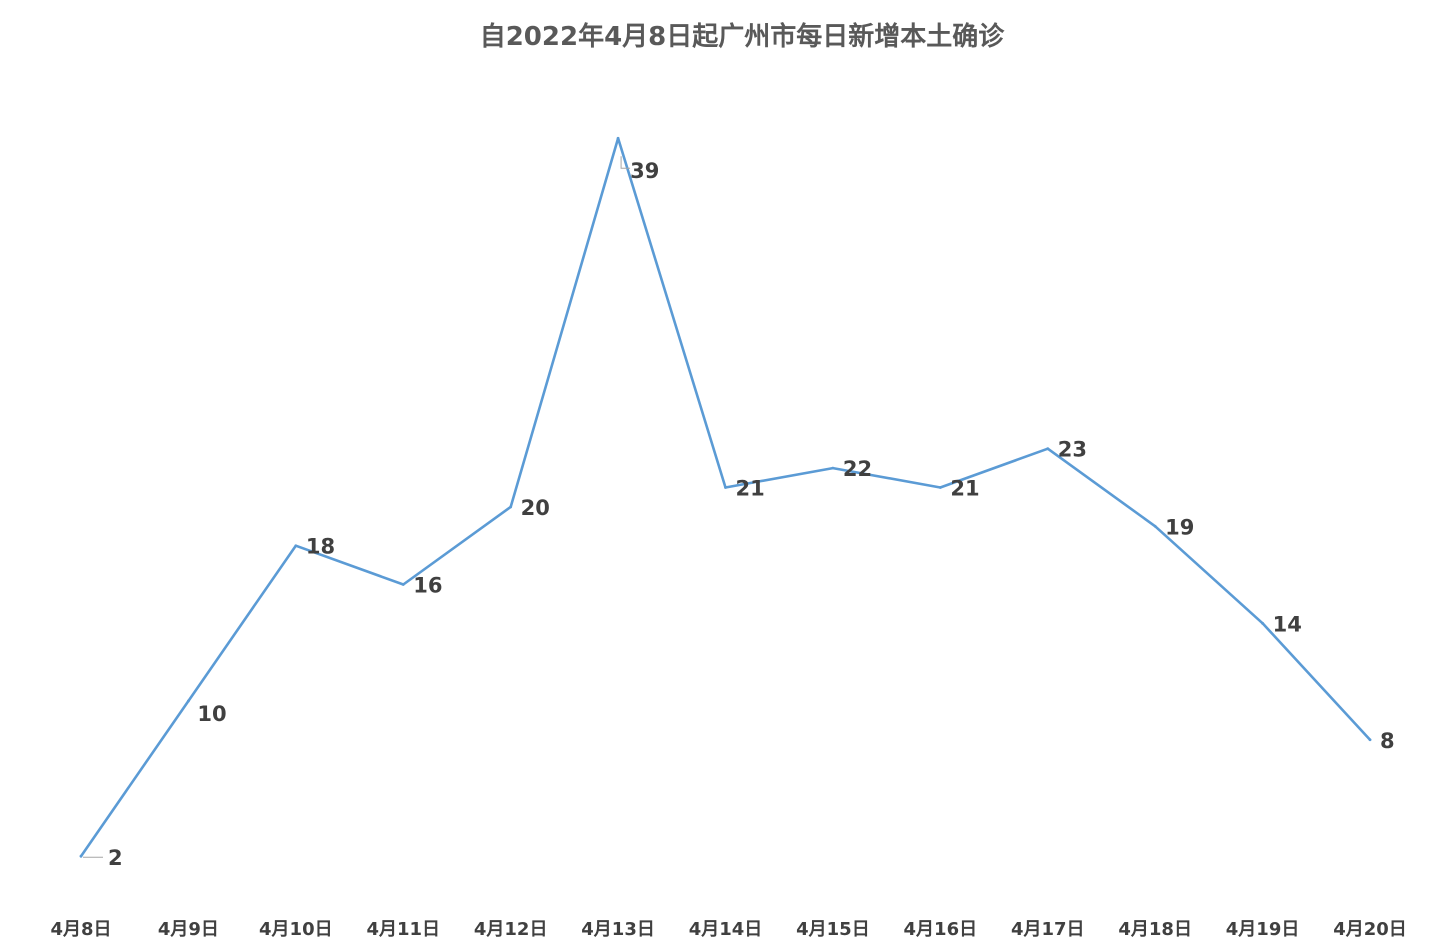 The image size is (1449, 952). Describe the element at coordinates (625, 162) in the screenshot. I see `label-leader-line` at that location.